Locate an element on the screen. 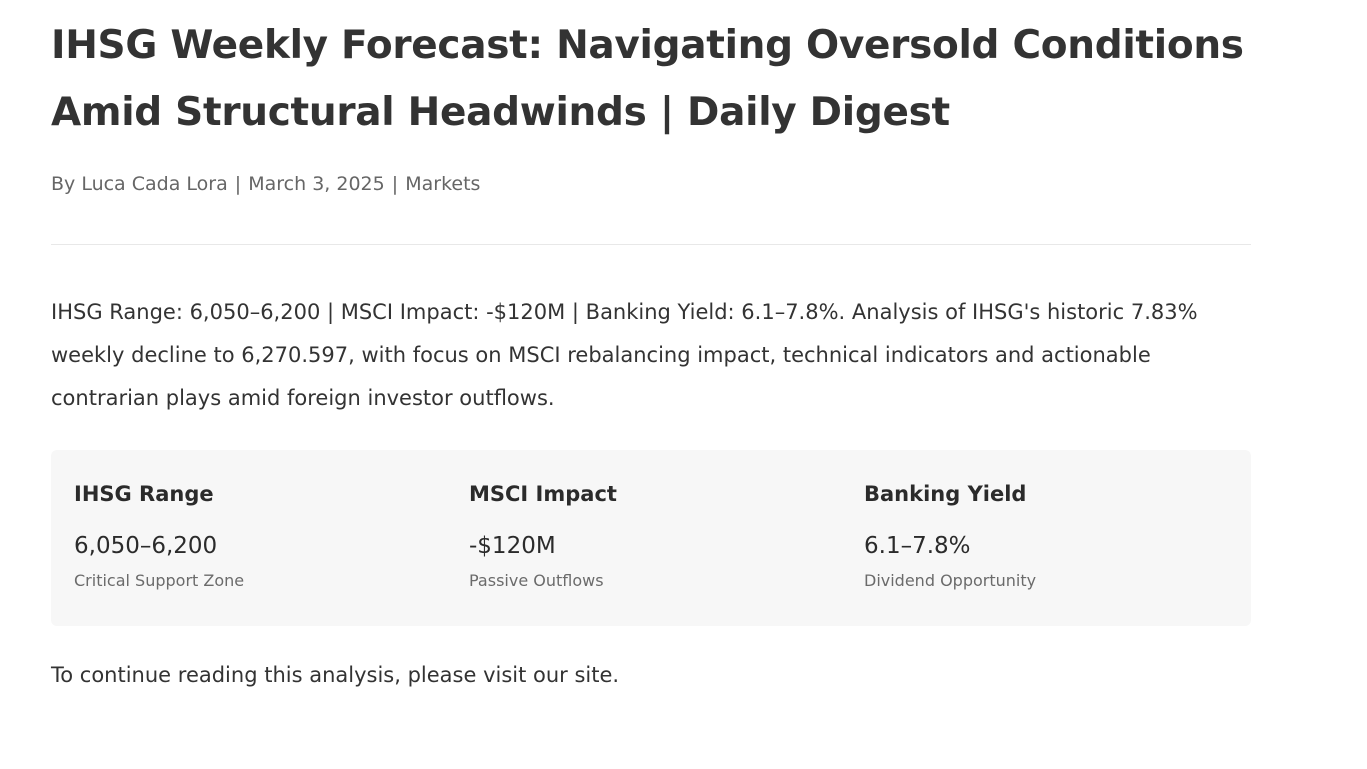 This screenshot has width=1367, height=769. publish-date: March 3, 2025 is located at coordinates (316, 184).